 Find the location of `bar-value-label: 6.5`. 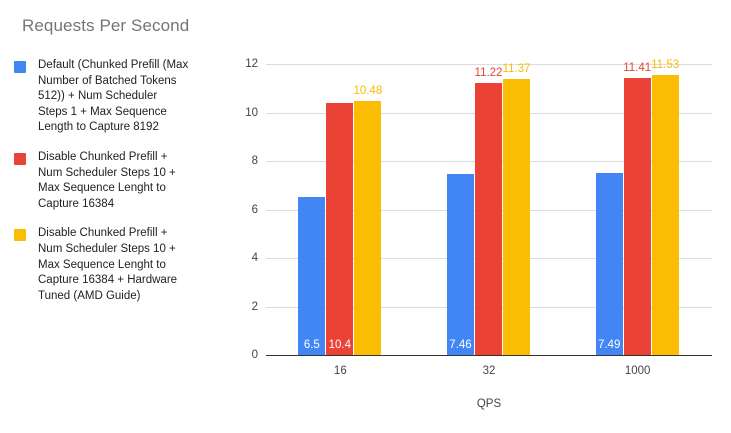

bar-value-label: 6.5 is located at coordinates (311, 345).